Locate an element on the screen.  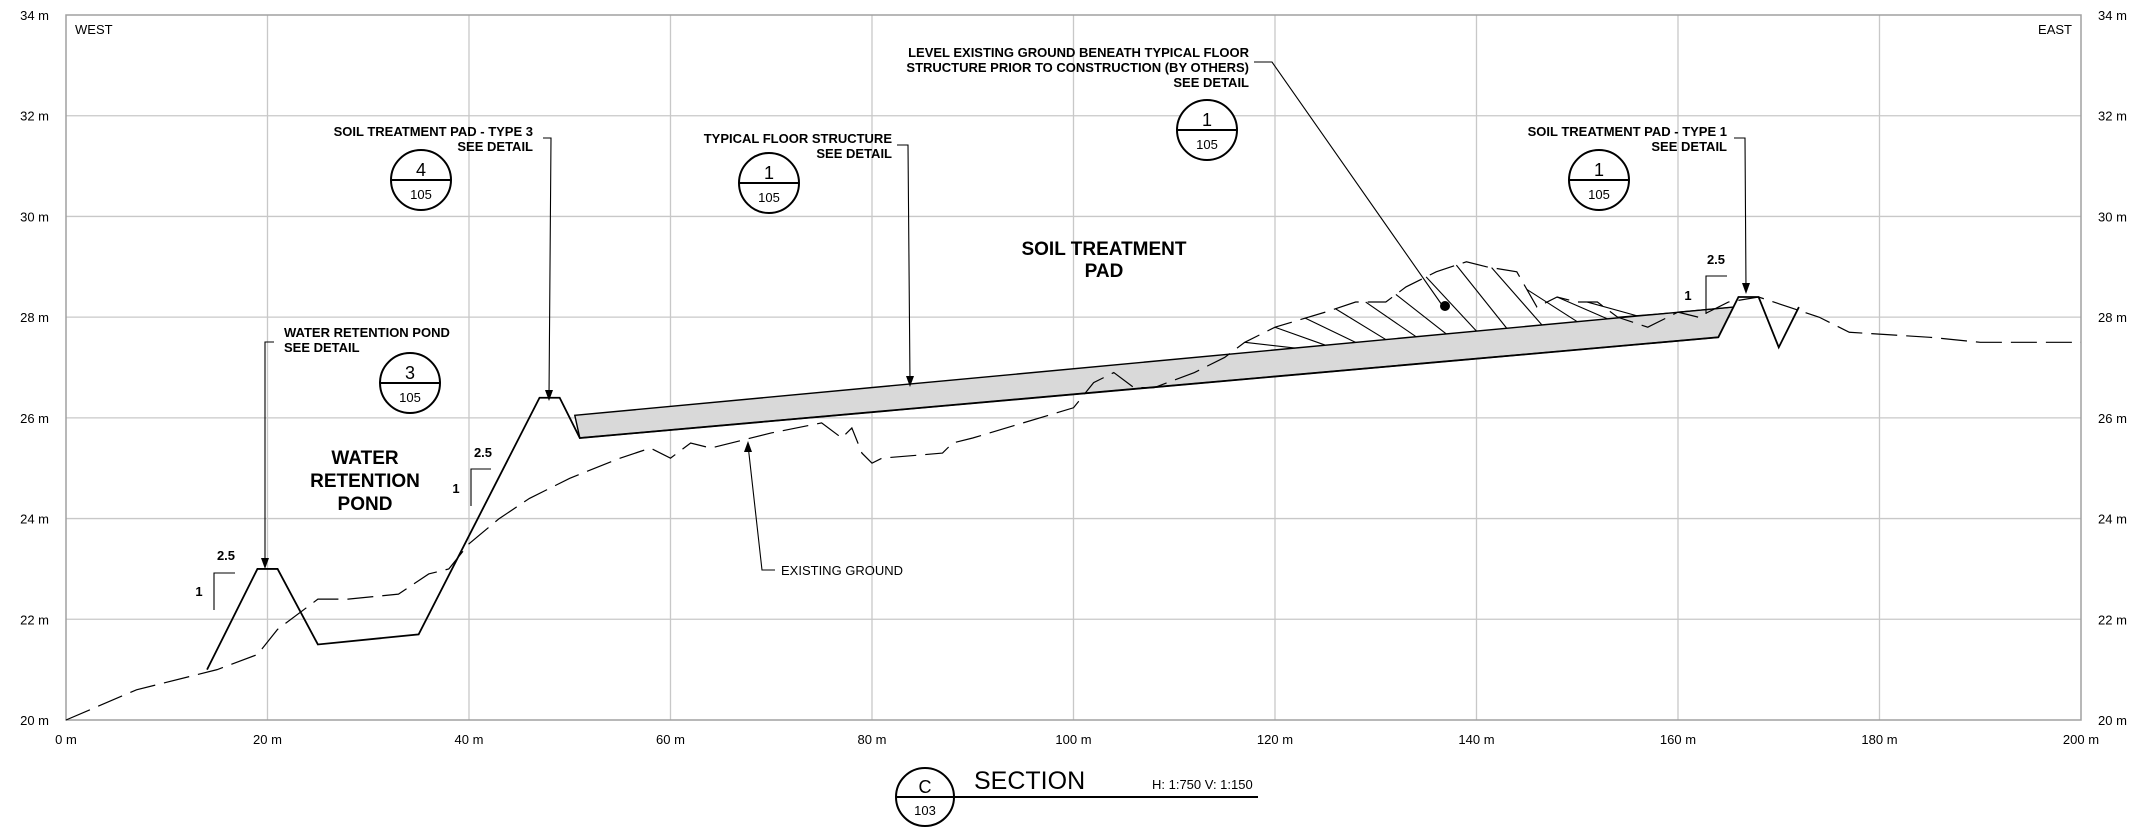
slope-indicator-right: 2.5 1 is located at coordinates (1705, 283).